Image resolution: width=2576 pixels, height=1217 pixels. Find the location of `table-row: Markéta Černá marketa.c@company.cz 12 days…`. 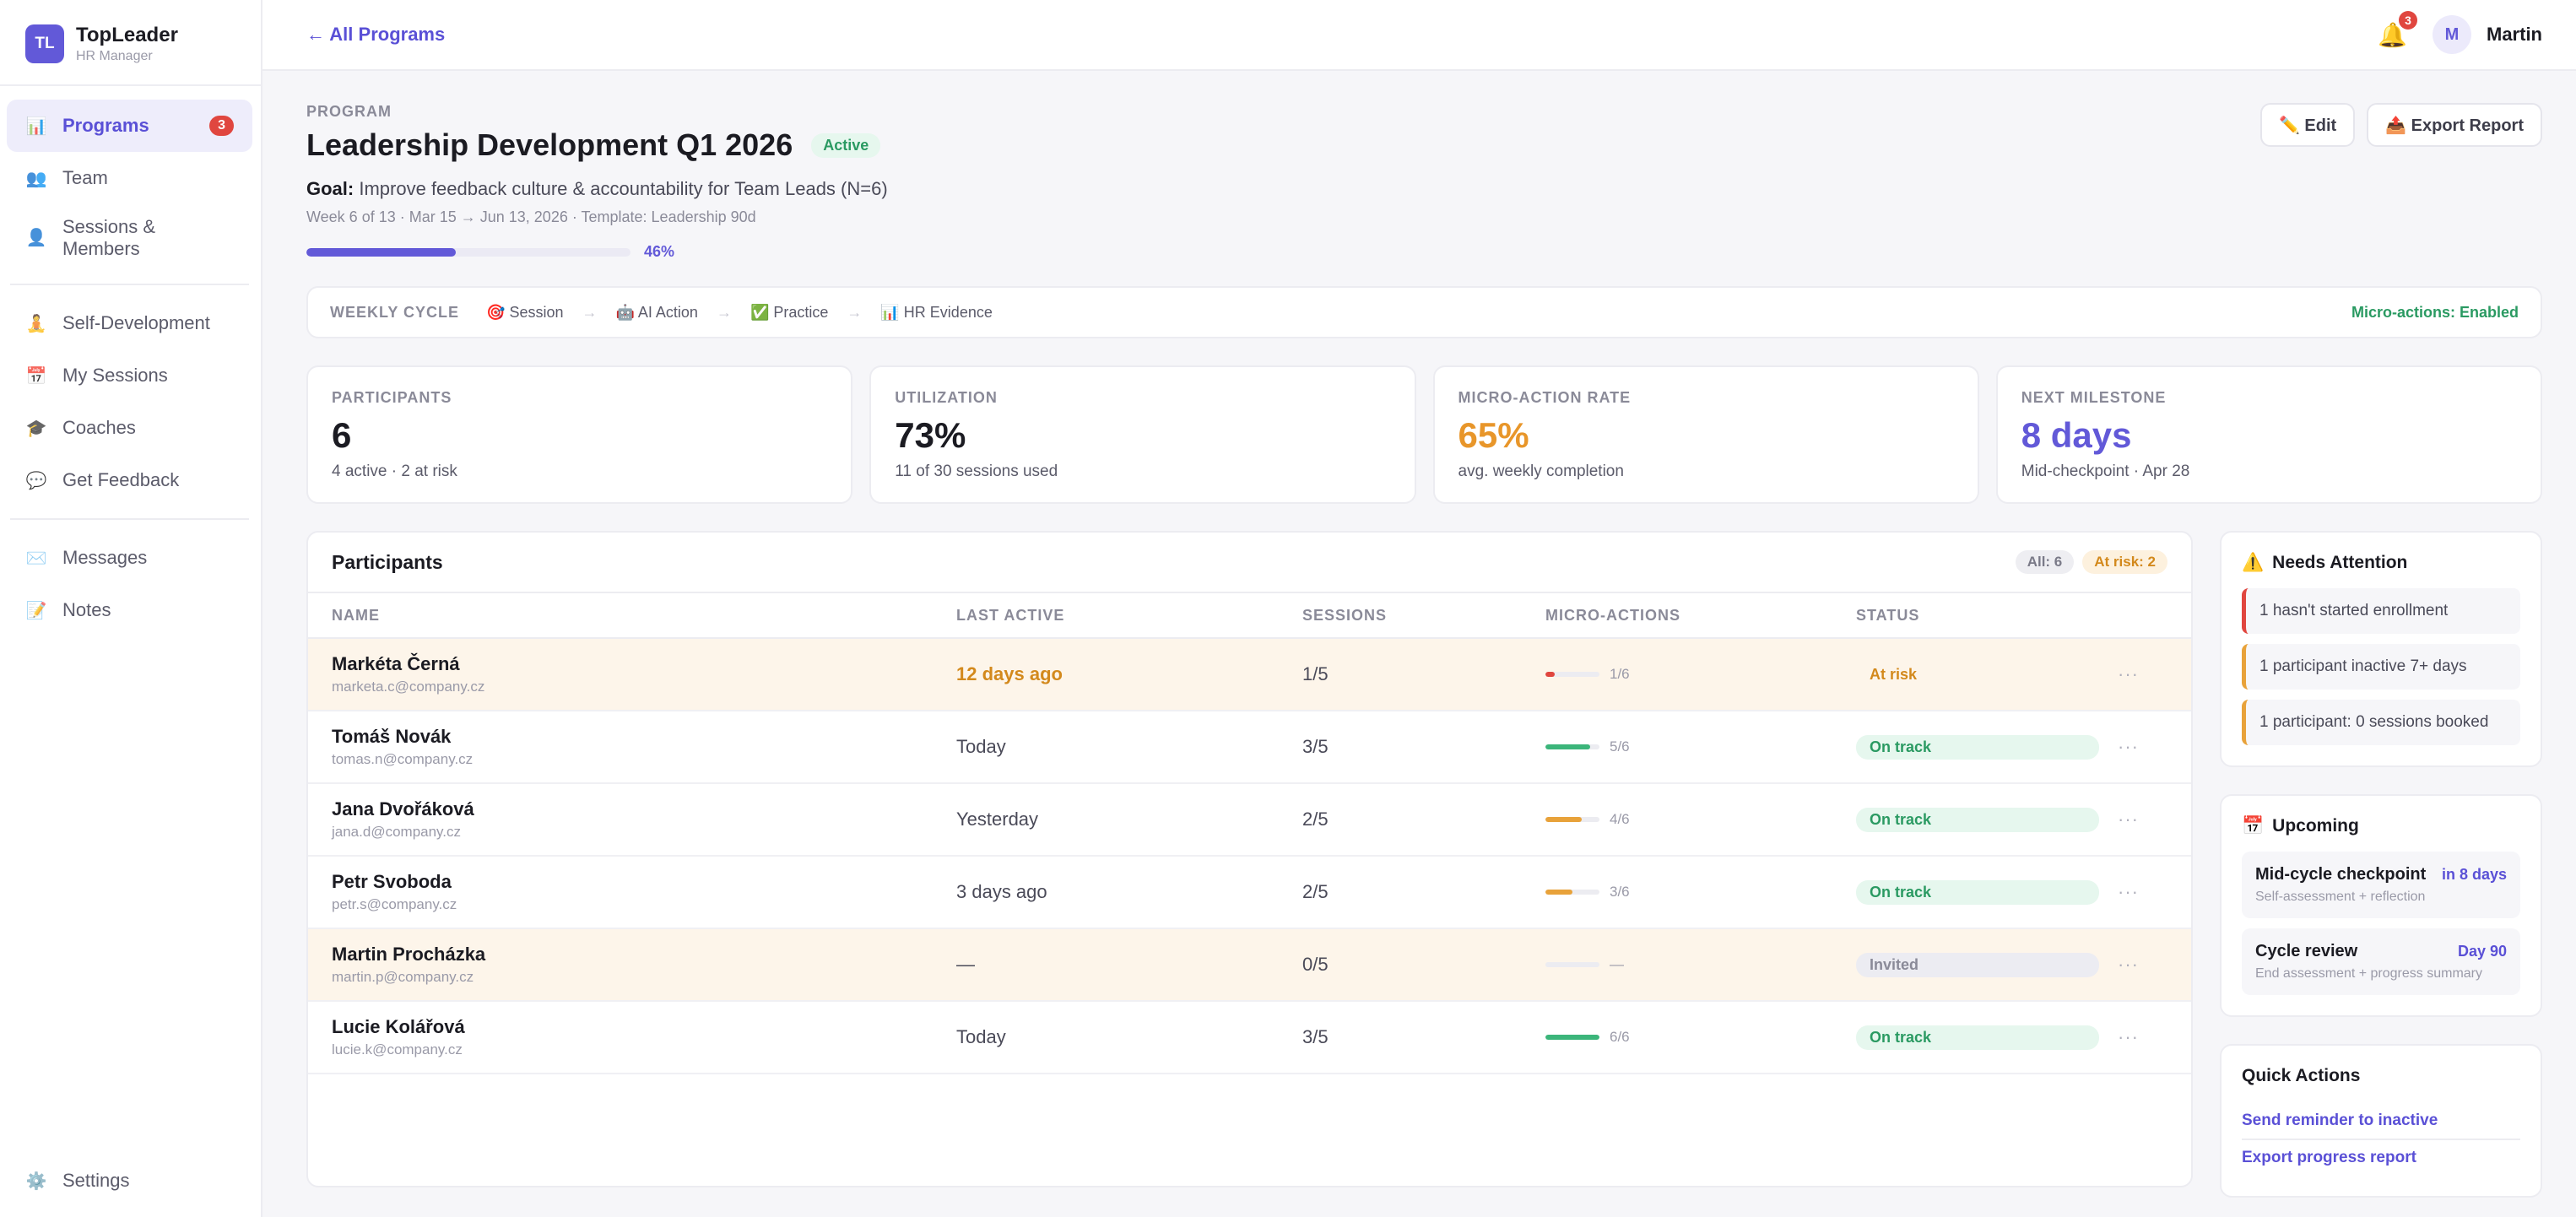

table-row: Markéta Černá marketa.c@company.cz 12 days… is located at coordinates (1249, 675).